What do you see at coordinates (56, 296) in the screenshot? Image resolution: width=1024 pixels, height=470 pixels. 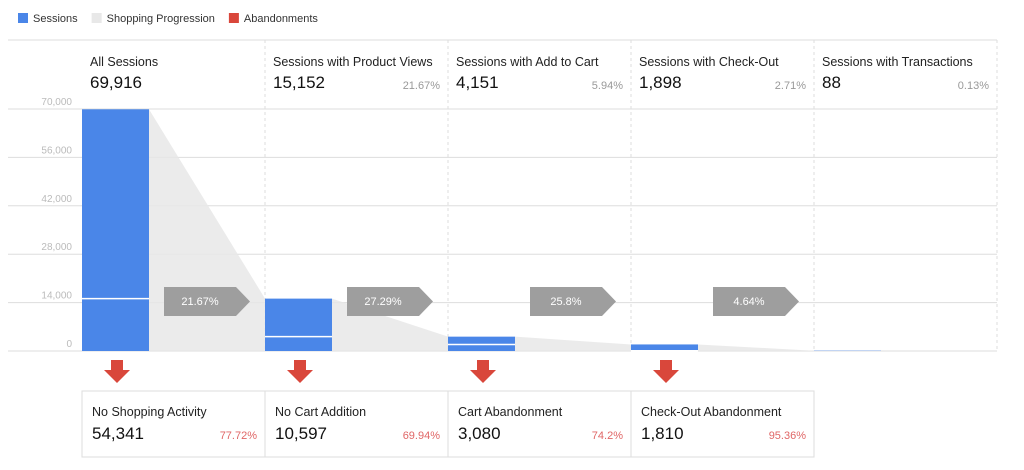 I see `y-tick-label: 14,000` at bounding box center [56, 296].